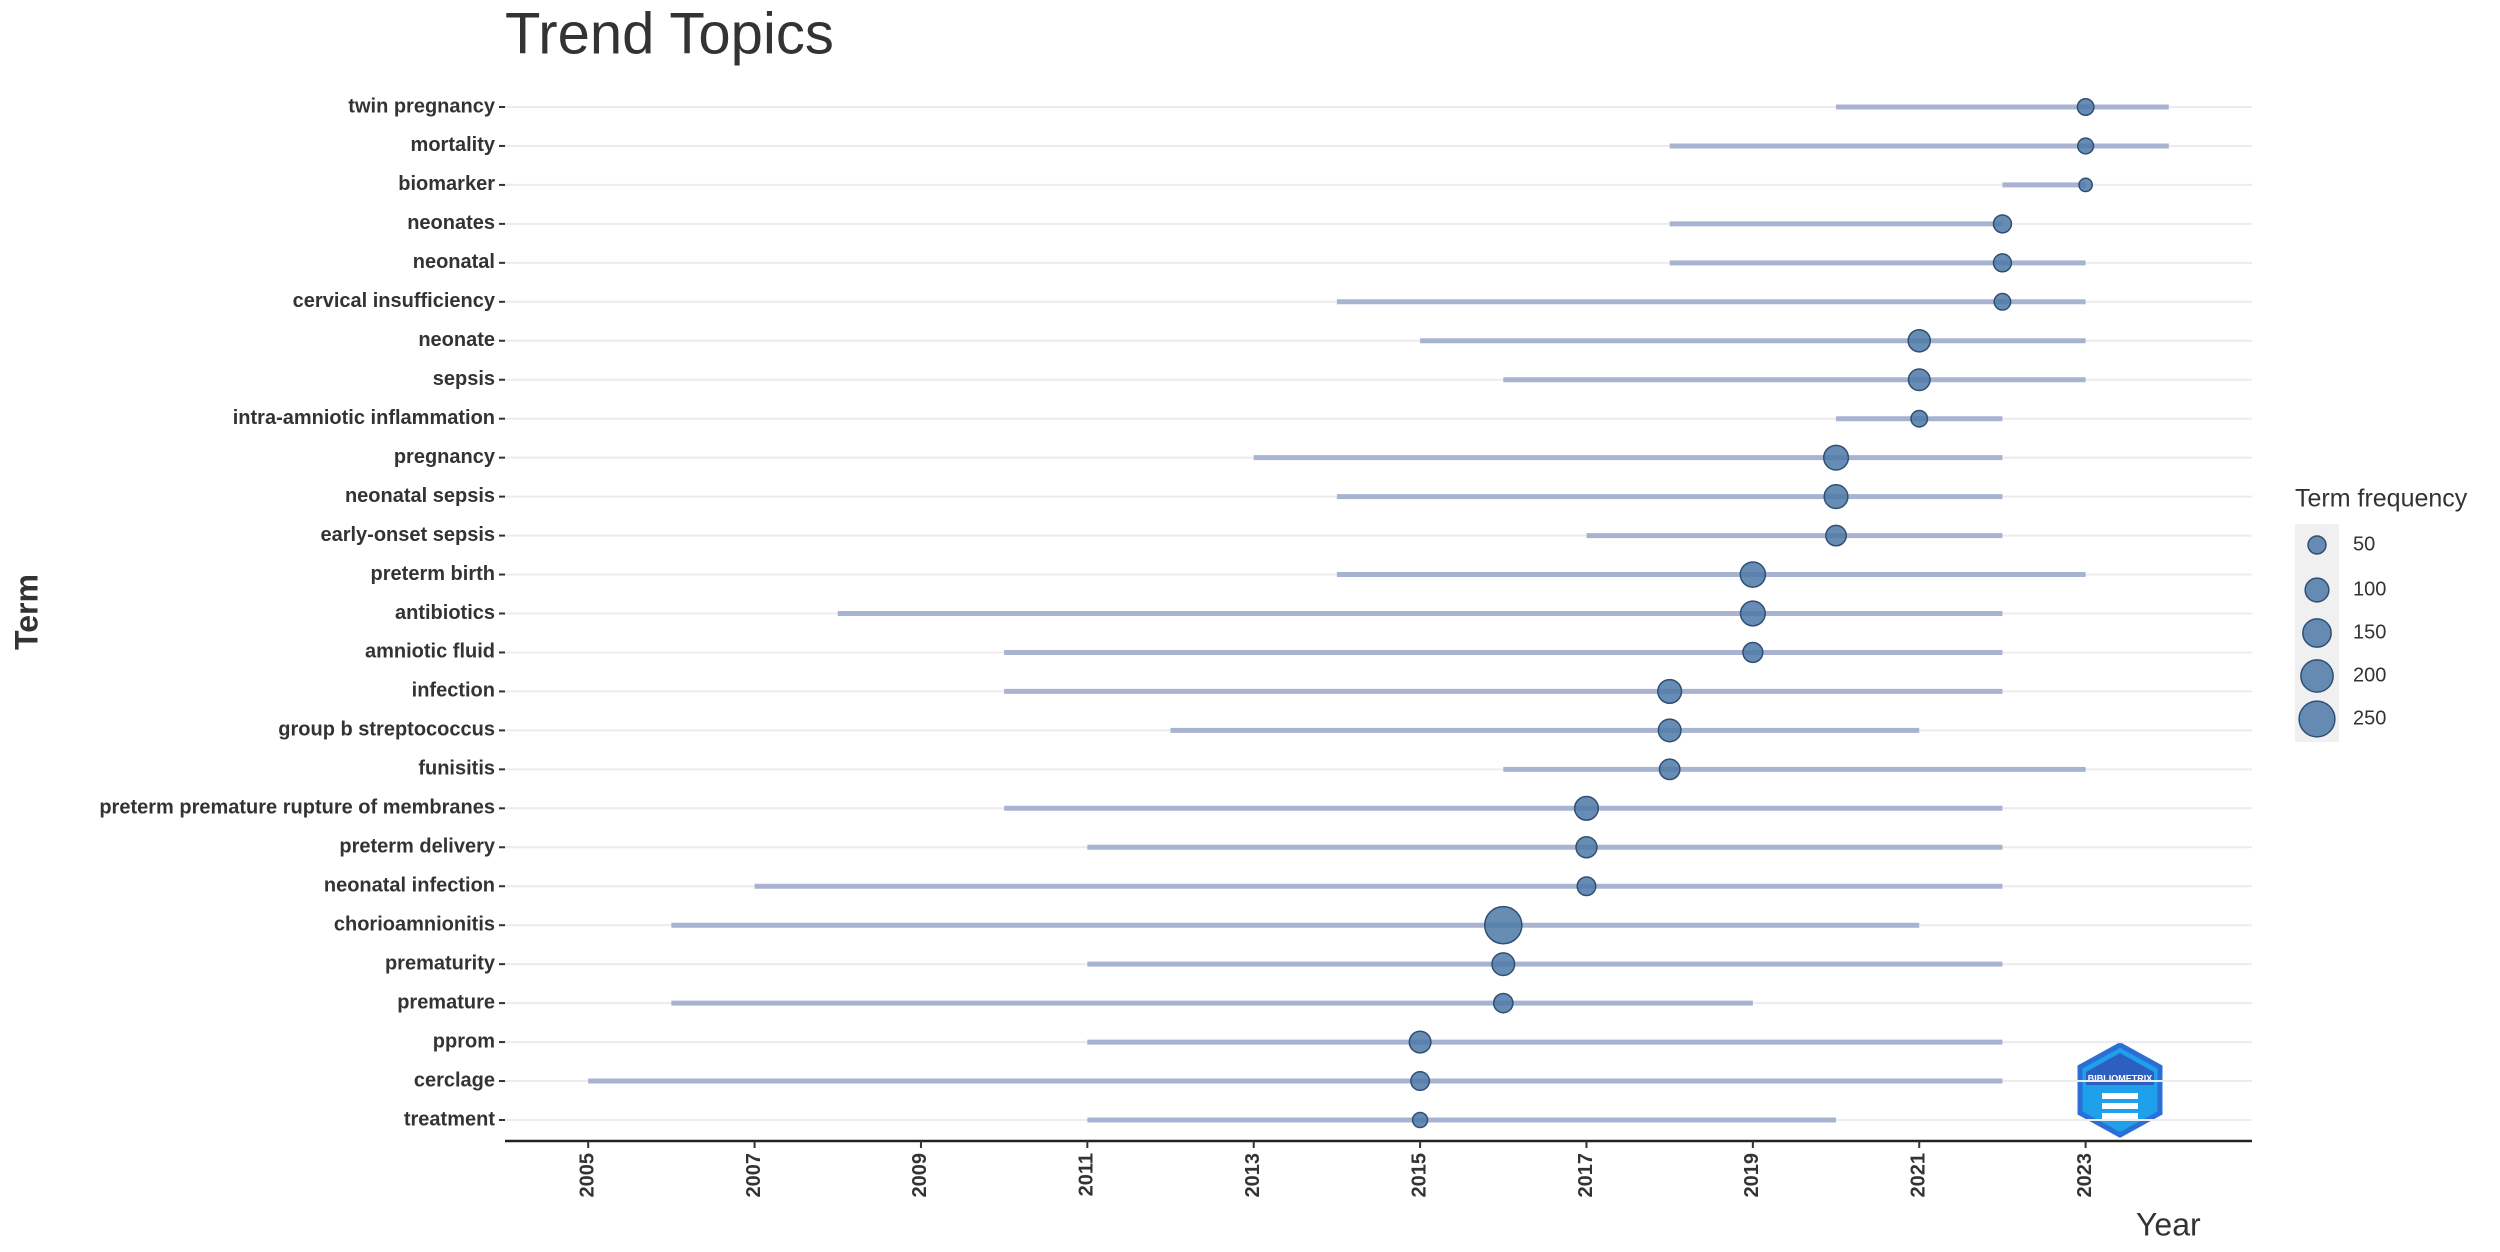 The height and width of the screenshot is (1252, 2500). Describe the element at coordinates (453, 145) in the screenshot. I see `y-tick-label: mortality` at that location.